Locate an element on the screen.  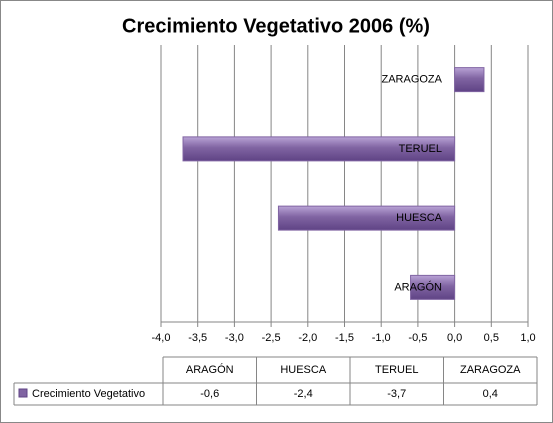
table-header: TERUEL is located at coordinates (396, 370).